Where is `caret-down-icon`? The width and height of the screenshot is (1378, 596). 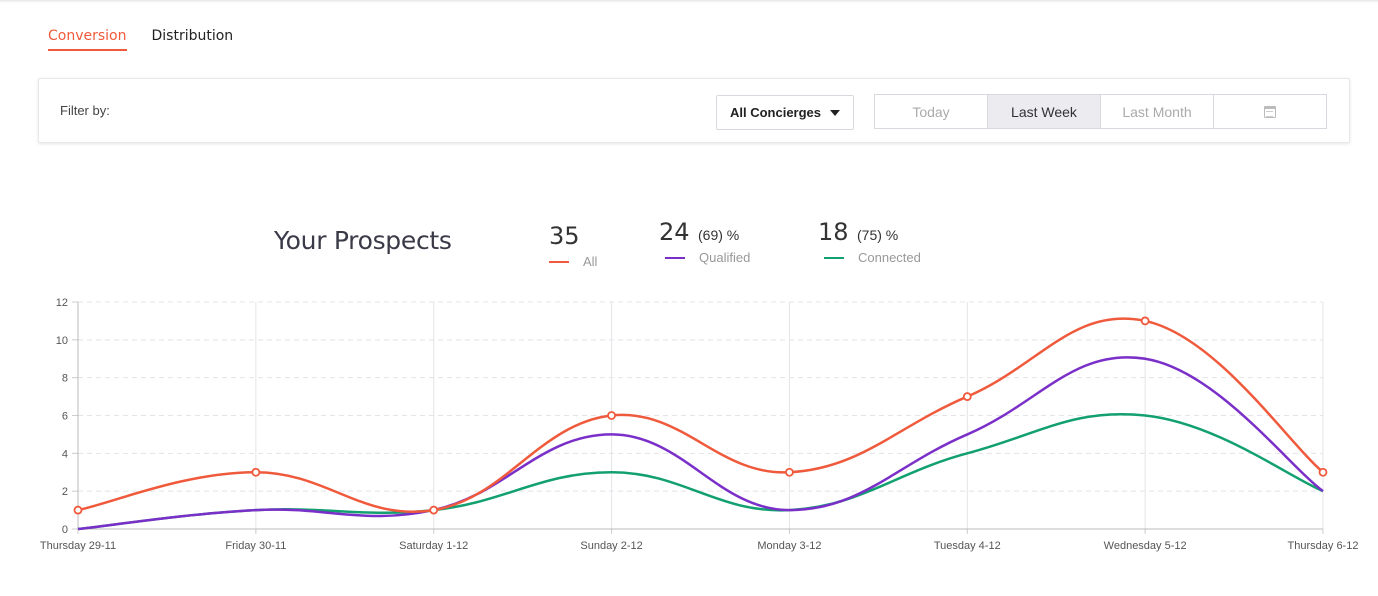 caret-down-icon is located at coordinates (835, 112).